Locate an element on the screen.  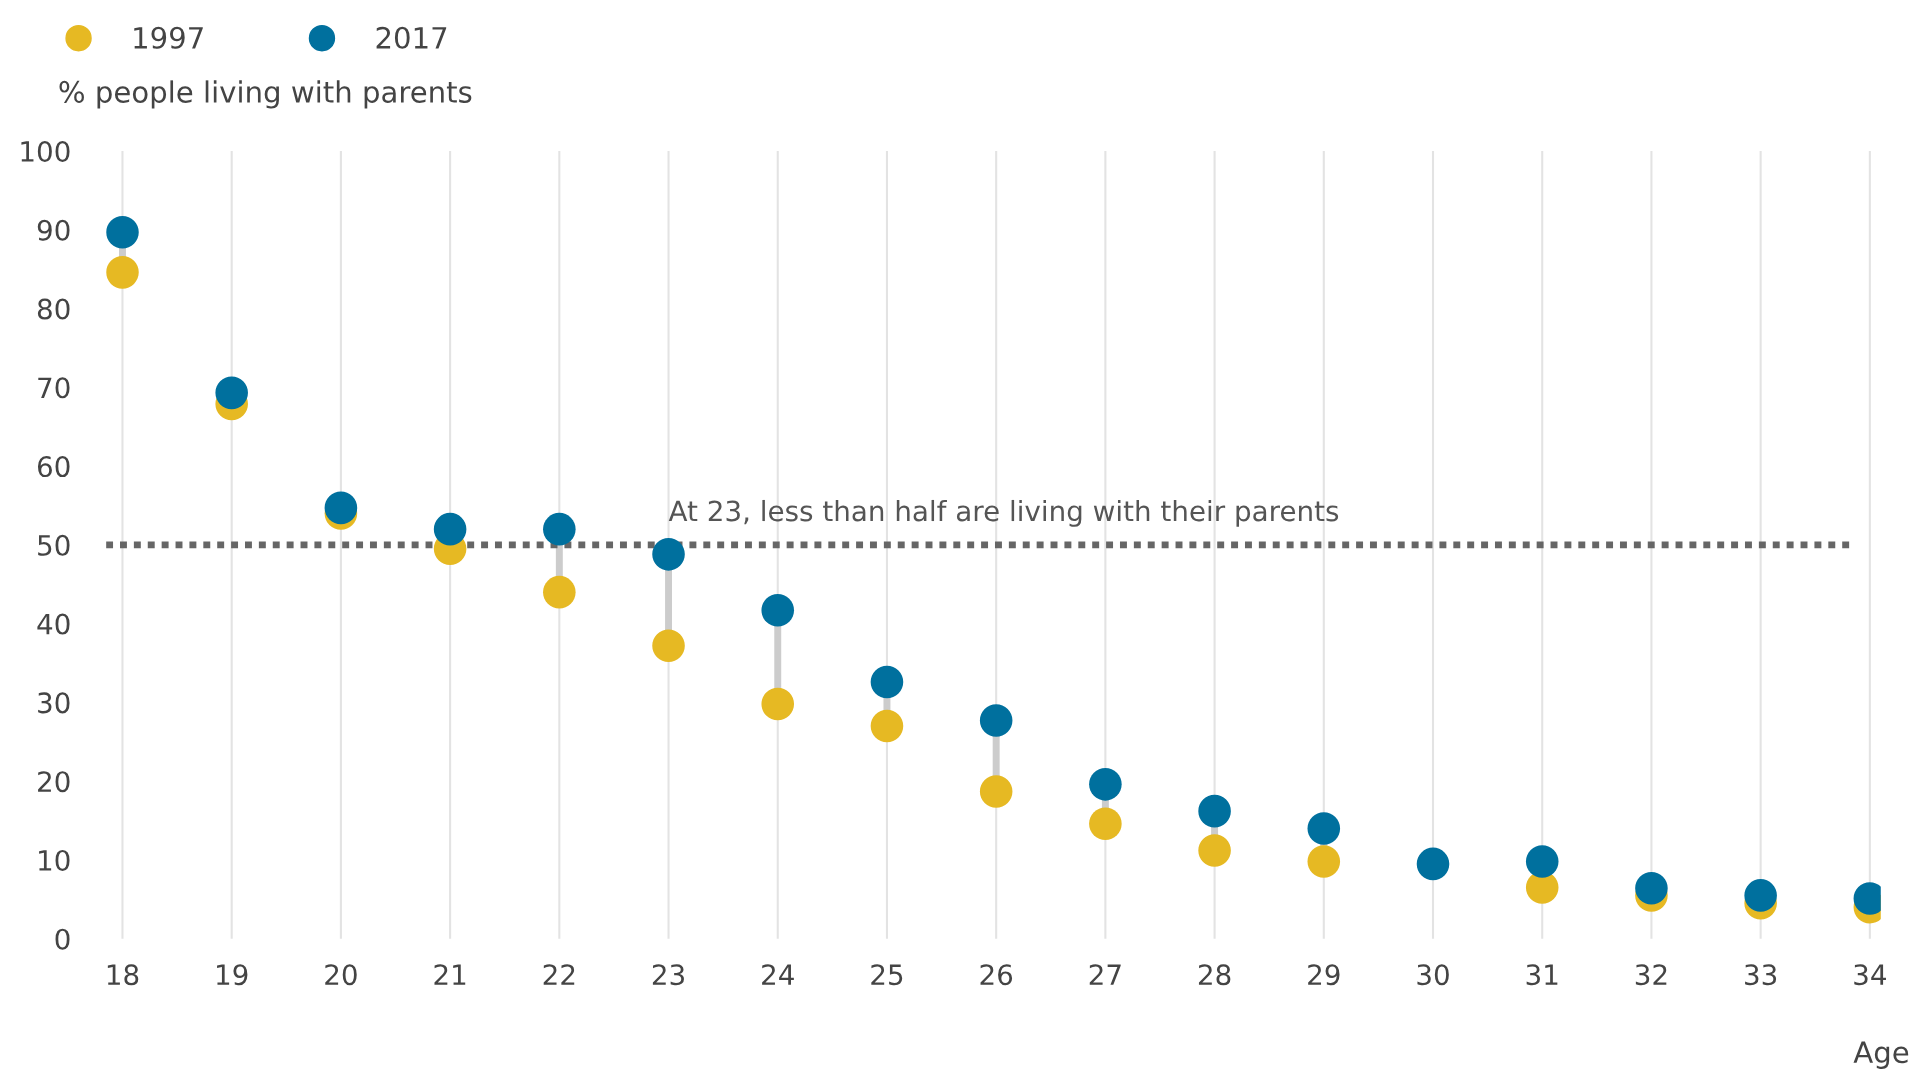
y-axis-title: % people living with parents is located at coordinates (265, 94).